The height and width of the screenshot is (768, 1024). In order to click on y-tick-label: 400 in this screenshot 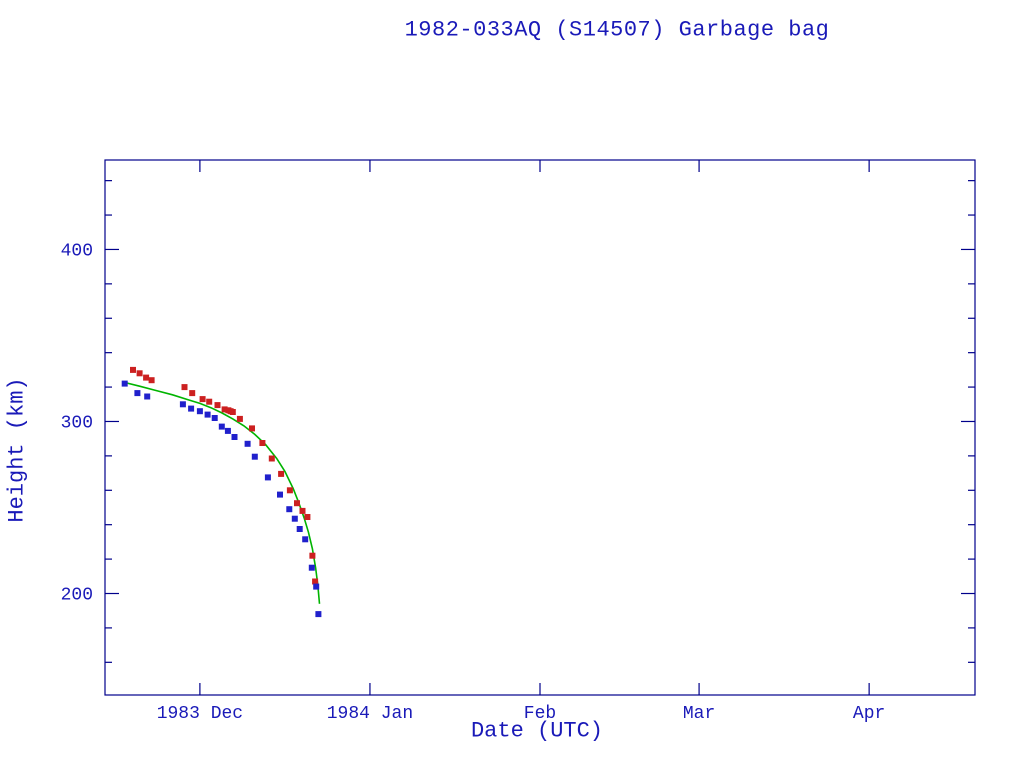, I will do `click(77, 251)`.